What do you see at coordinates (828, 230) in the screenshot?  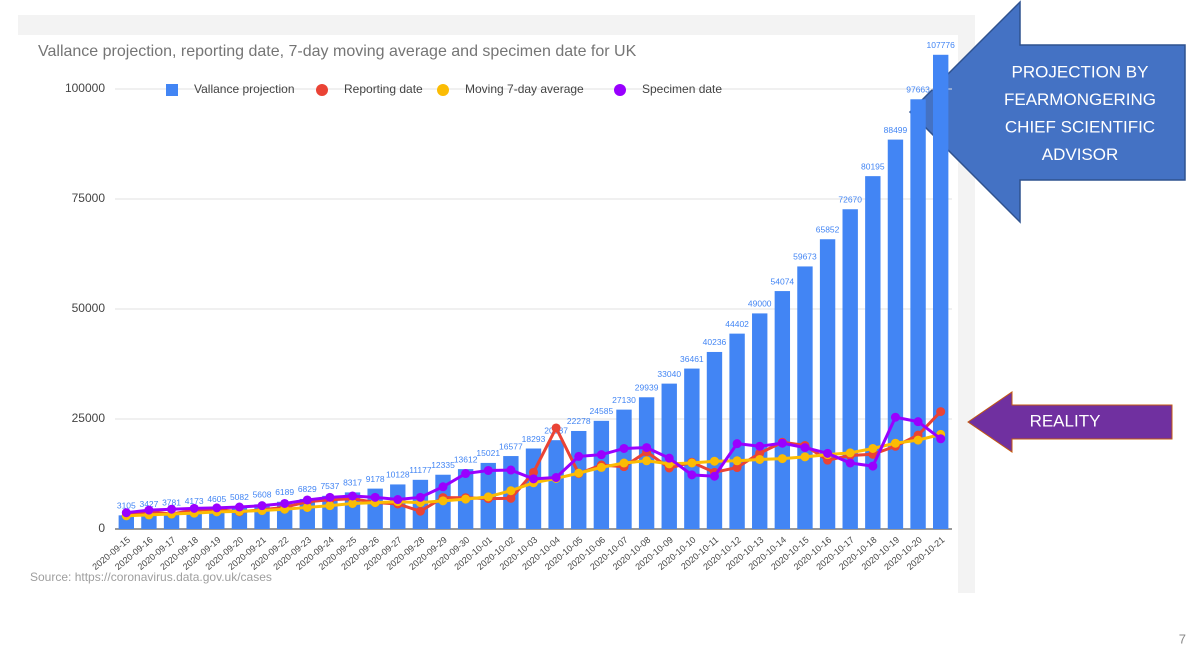 I see `bar-value-label: 65852` at bounding box center [828, 230].